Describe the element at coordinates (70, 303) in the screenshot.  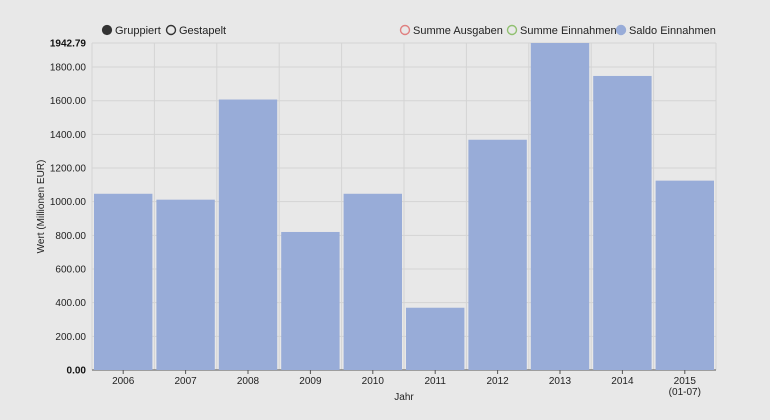
I see `y-tick-label: 400.00` at that location.